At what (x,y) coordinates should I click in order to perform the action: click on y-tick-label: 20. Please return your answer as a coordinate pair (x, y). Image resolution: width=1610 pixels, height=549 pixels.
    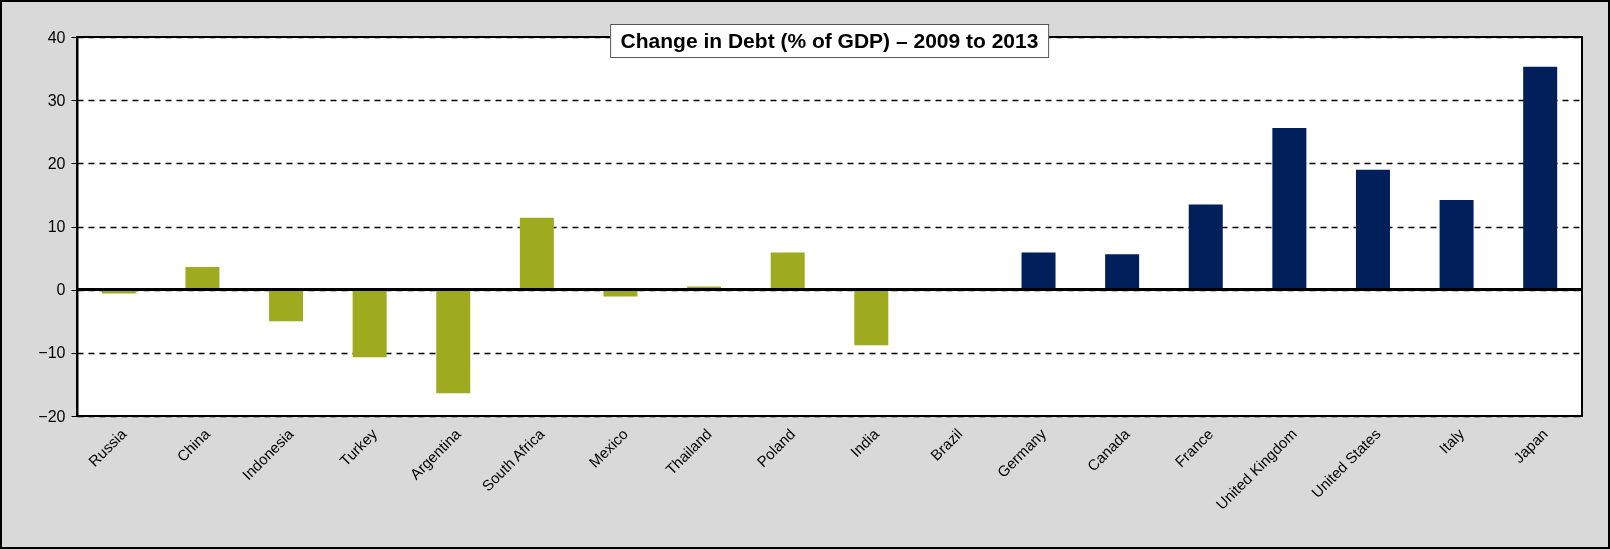
    Looking at the image, I should click on (56, 163).